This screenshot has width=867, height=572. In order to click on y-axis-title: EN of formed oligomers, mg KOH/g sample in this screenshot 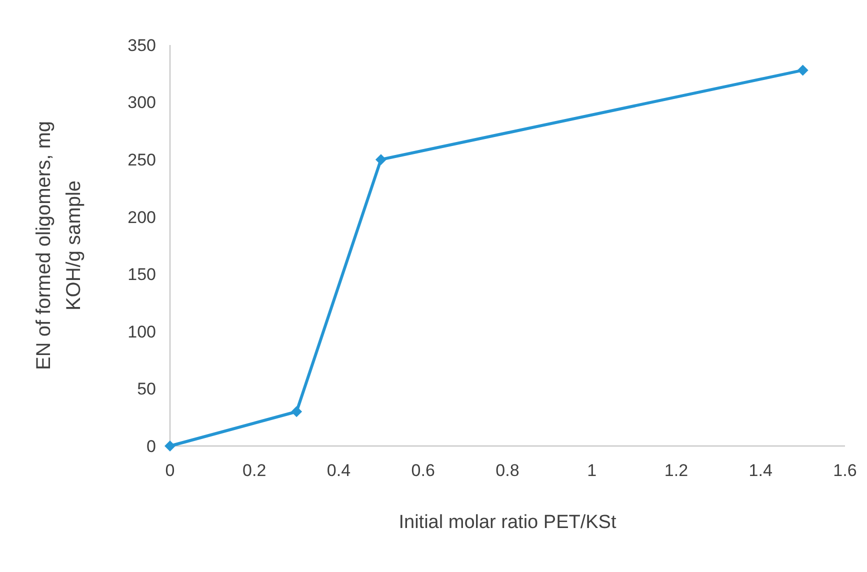, I will do `click(59, 245)`.